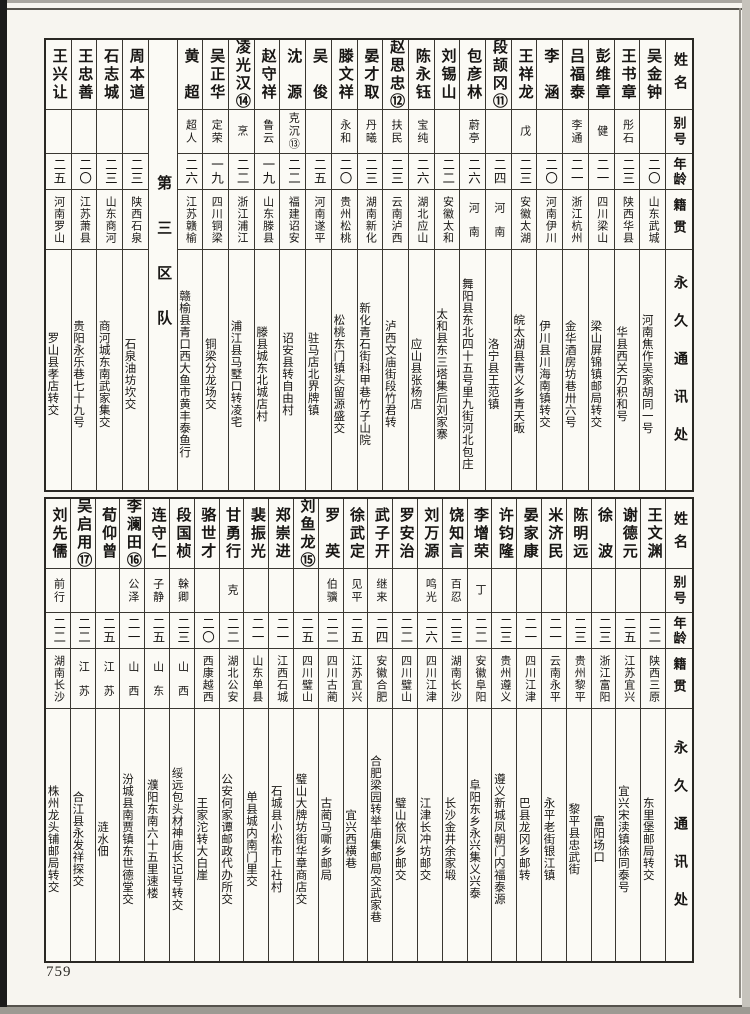 The image size is (750, 1014). Describe the element at coordinates (356, 533) in the screenshot. I see `name-text: 徐武定` at that location.